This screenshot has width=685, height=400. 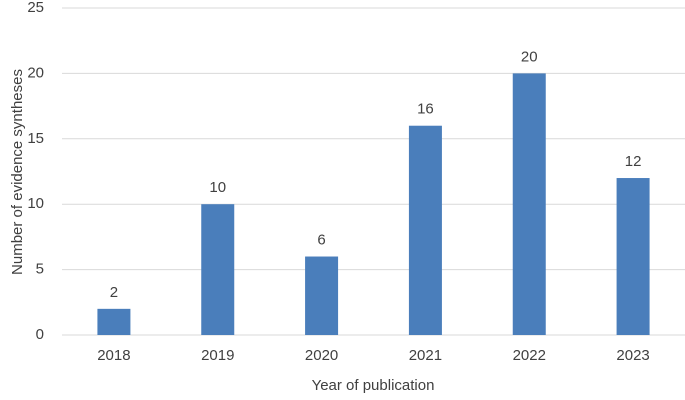 What do you see at coordinates (114, 292) in the screenshot?
I see `data-label: 2` at bounding box center [114, 292].